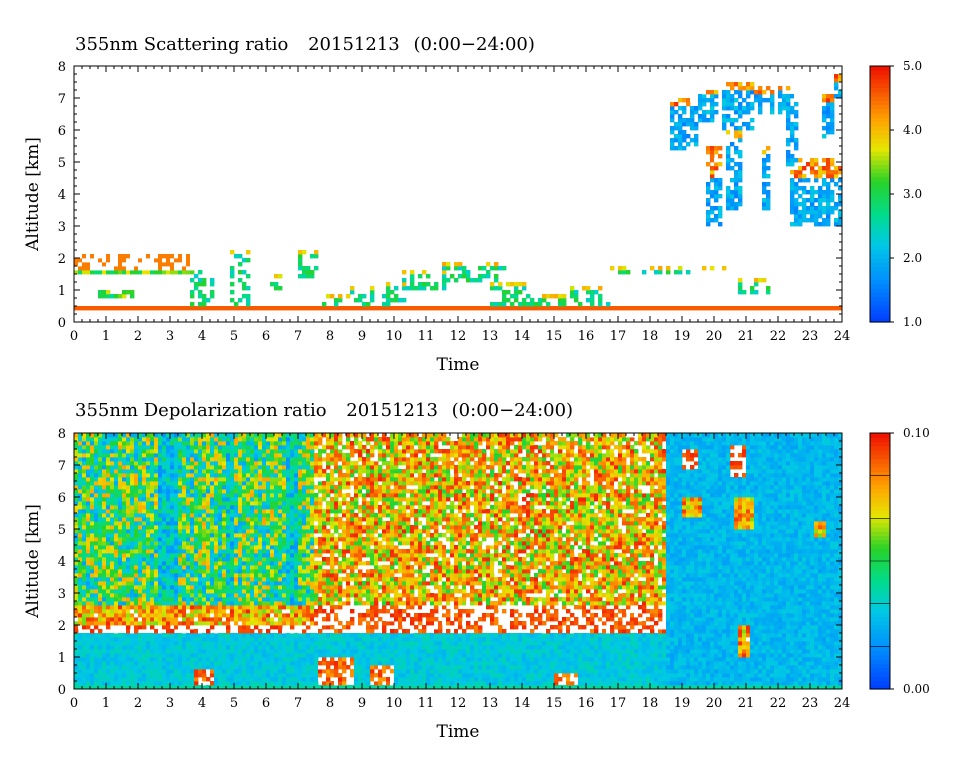  What do you see at coordinates (880, 107) in the screenshot?
I see `scattering-colorbar-segment` at bounding box center [880, 107].